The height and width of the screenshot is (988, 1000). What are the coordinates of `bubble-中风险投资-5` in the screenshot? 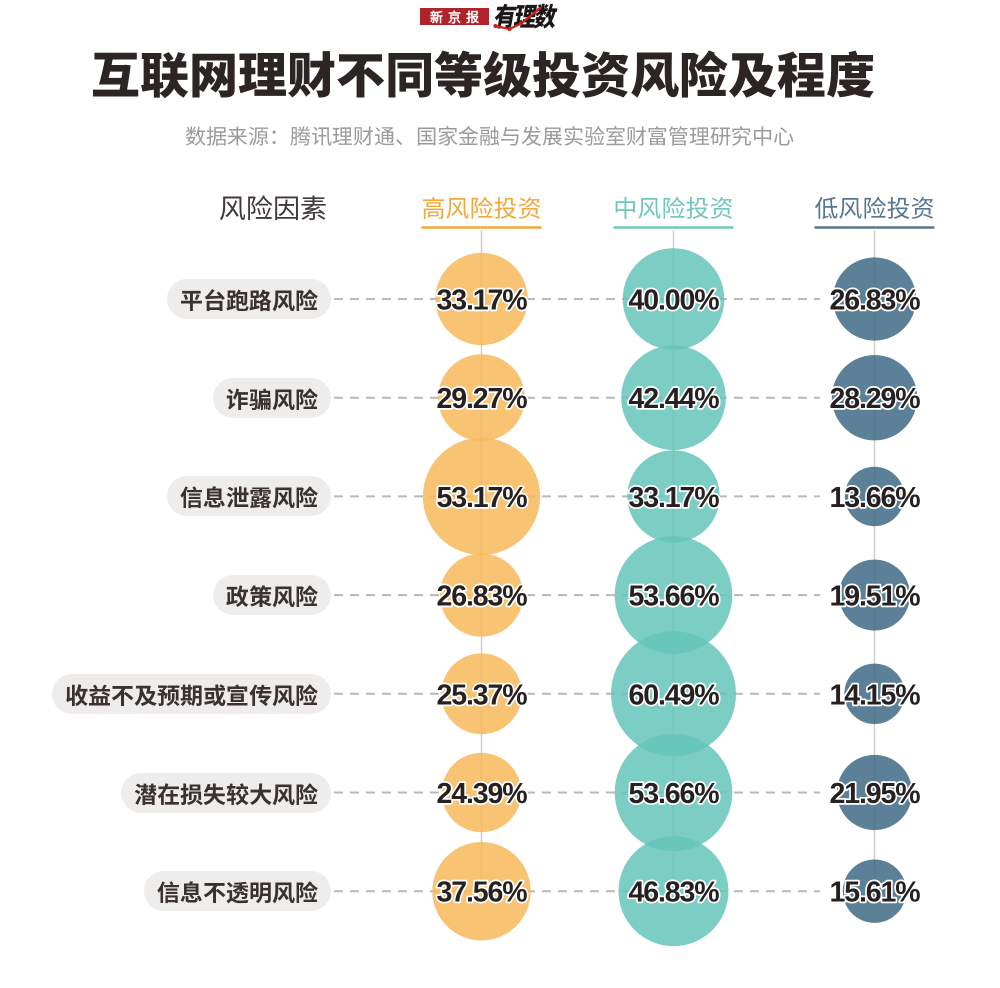 It's located at (673, 792).